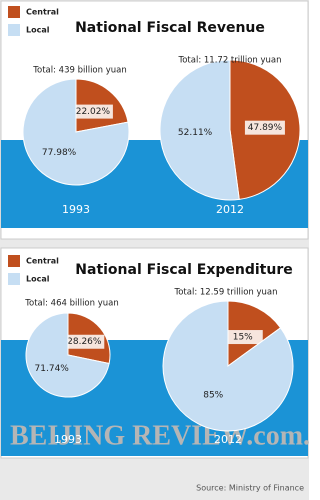 The width and height of the screenshot is (320, 500). I want to click on total-label: Total: 12.59 trillion yuan, so click(225, 293).